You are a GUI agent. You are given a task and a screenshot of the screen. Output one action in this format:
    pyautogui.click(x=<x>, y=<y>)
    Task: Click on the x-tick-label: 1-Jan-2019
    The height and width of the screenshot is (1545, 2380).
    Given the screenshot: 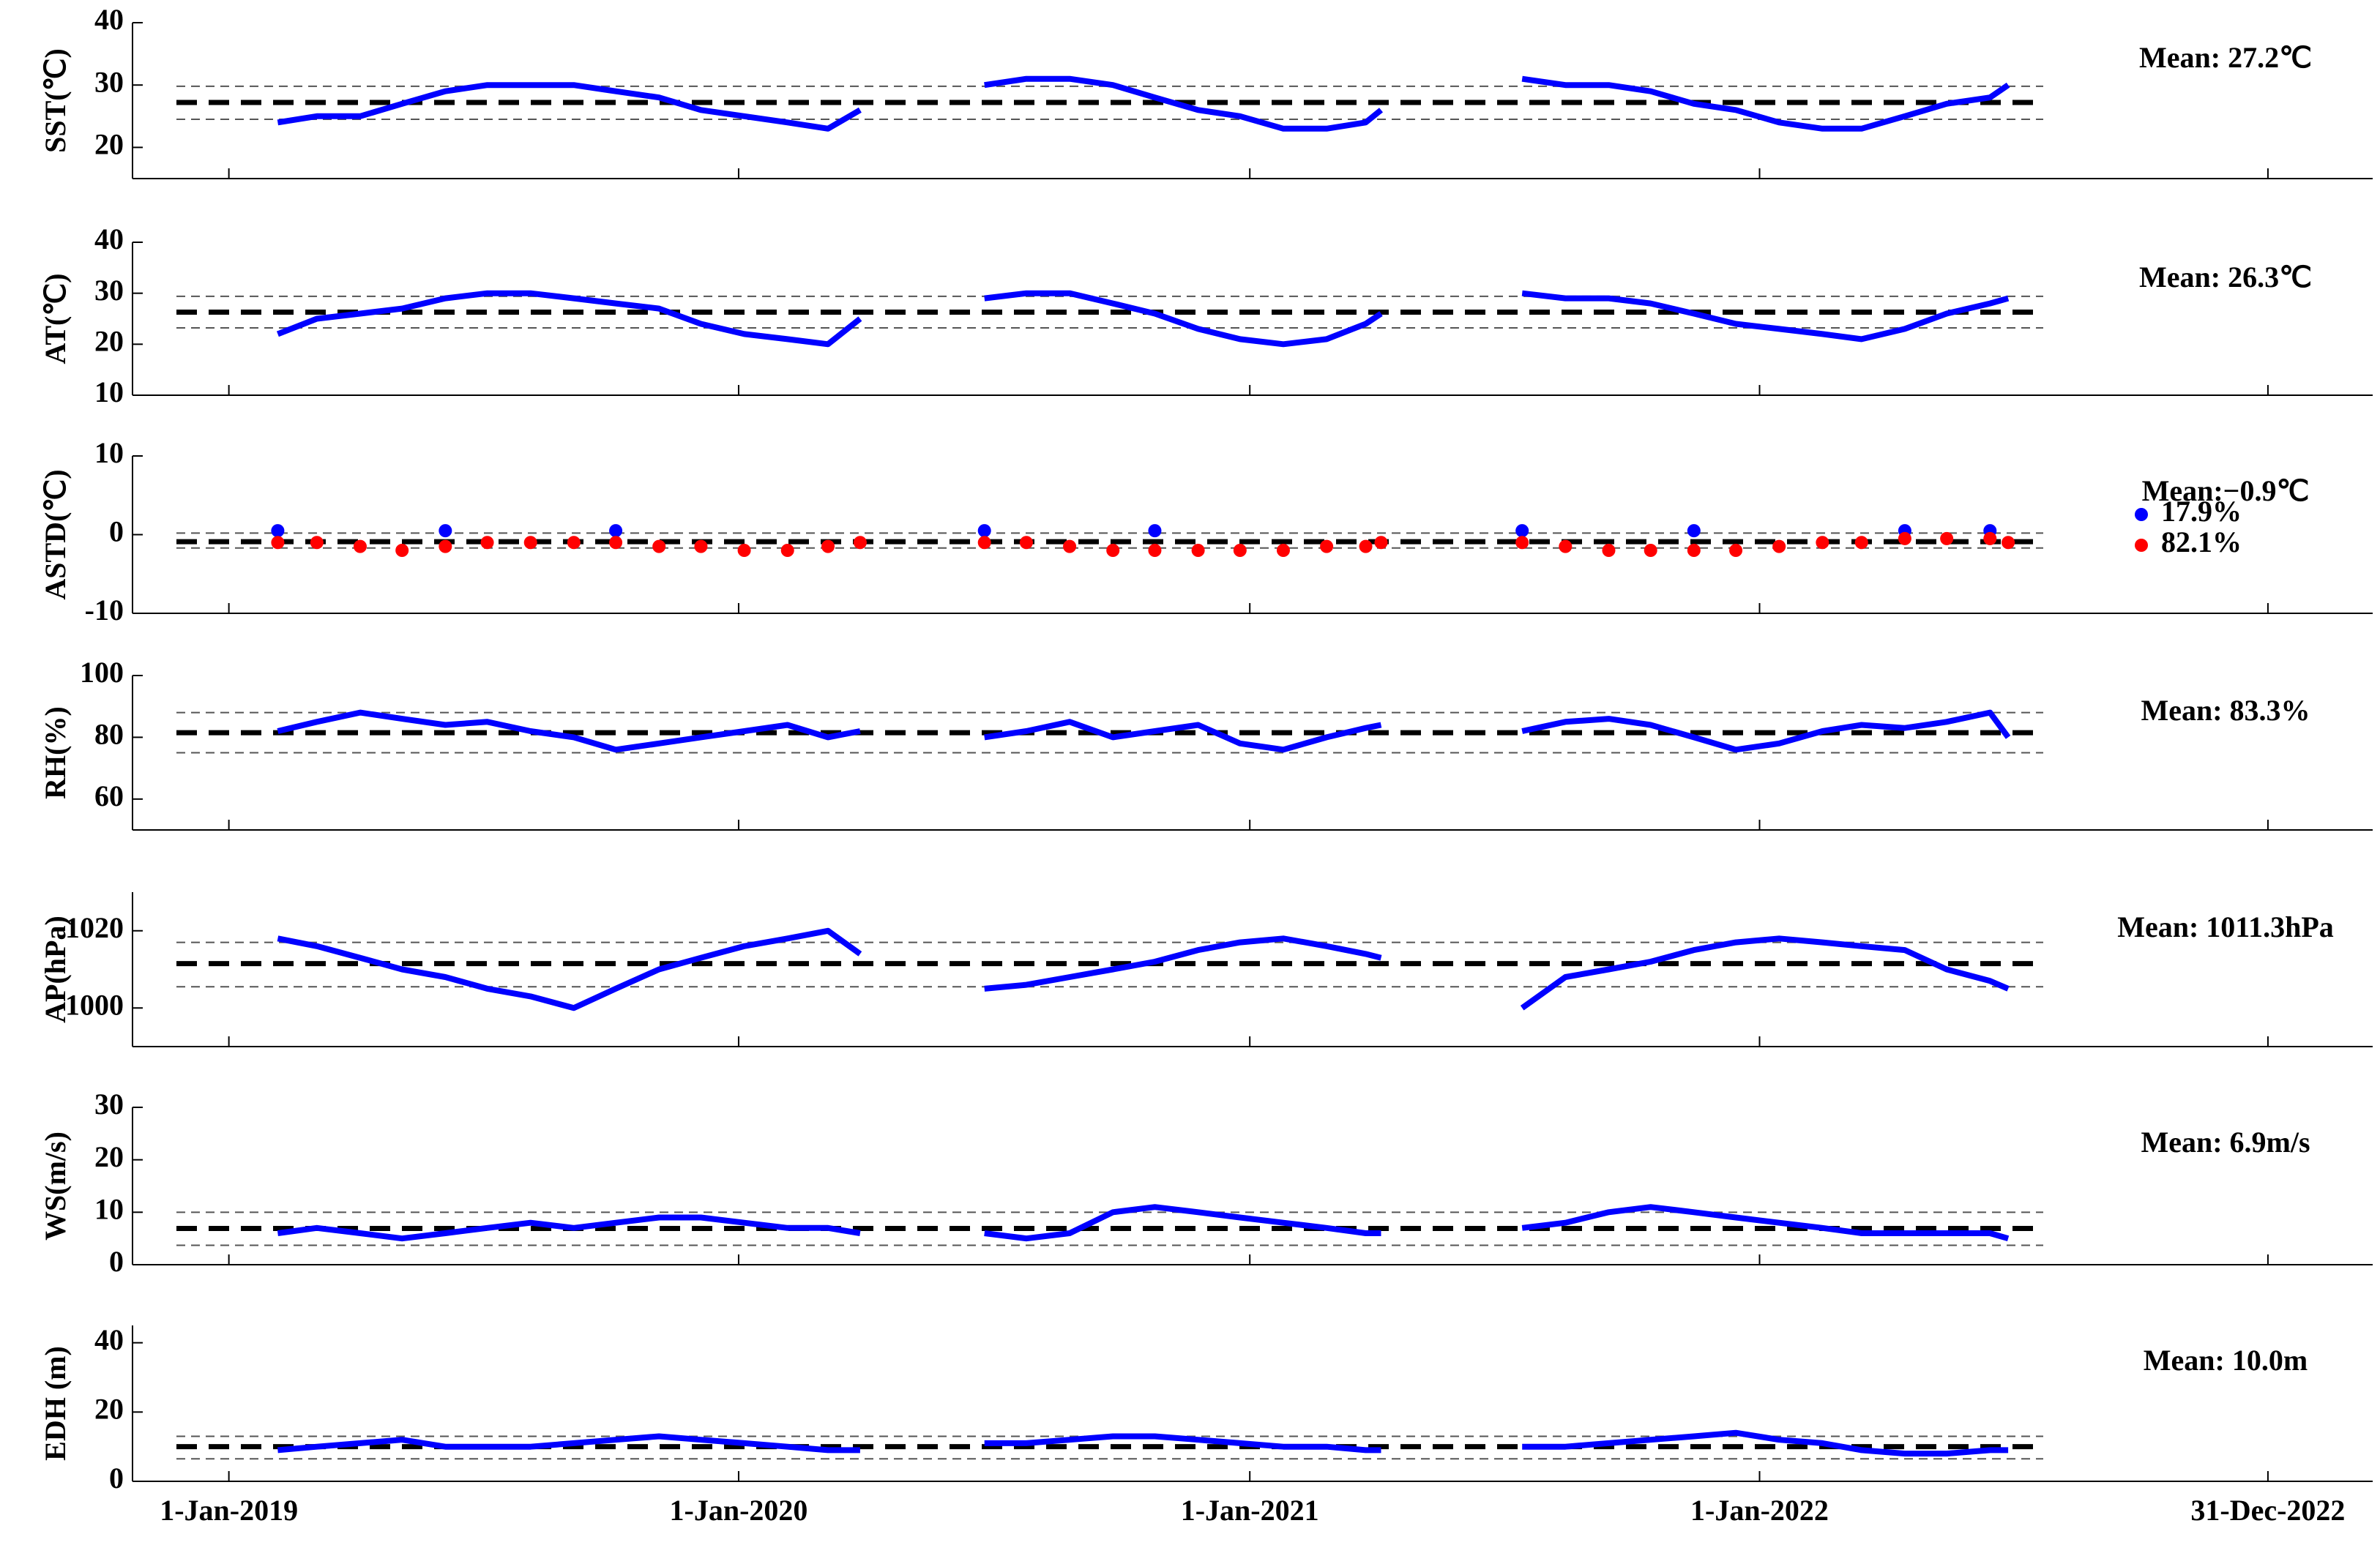 What is the action you would take?
    pyautogui.click(x=229, y=1510)
    